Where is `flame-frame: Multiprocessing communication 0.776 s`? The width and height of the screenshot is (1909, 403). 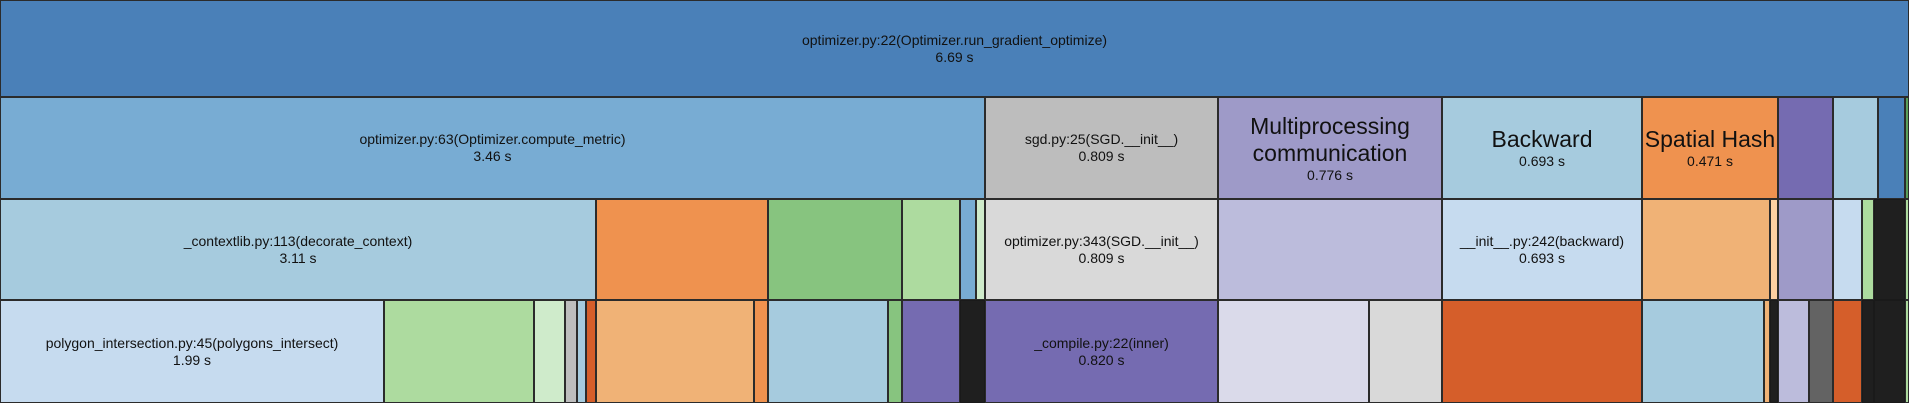 flame-frame: Multiprocessing communication 0.776 s is located at coordinates (1330, 148).